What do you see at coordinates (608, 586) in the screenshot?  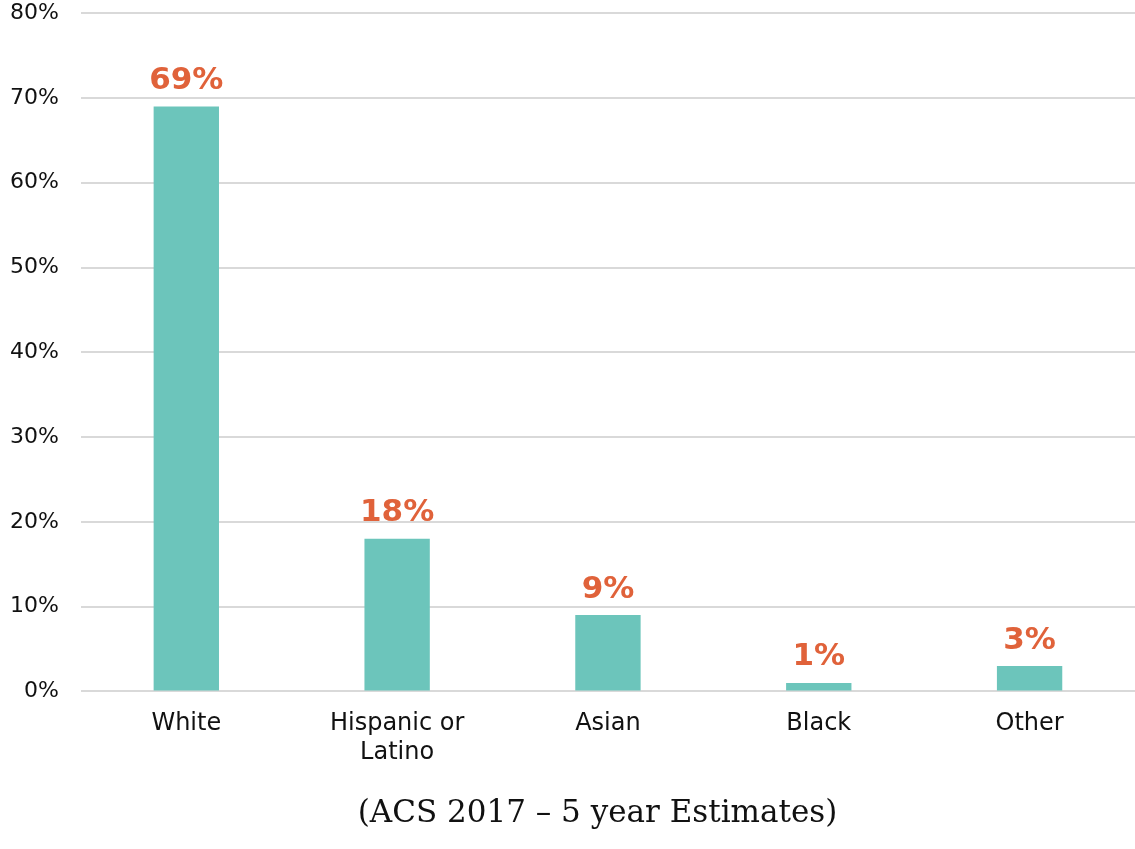 I see `data-label: 9%` at bounding box center [608, 586].